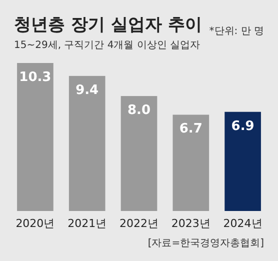 The image size is (278, 261). I want to click on x-tick-label: 2022년, so click(139, 223).